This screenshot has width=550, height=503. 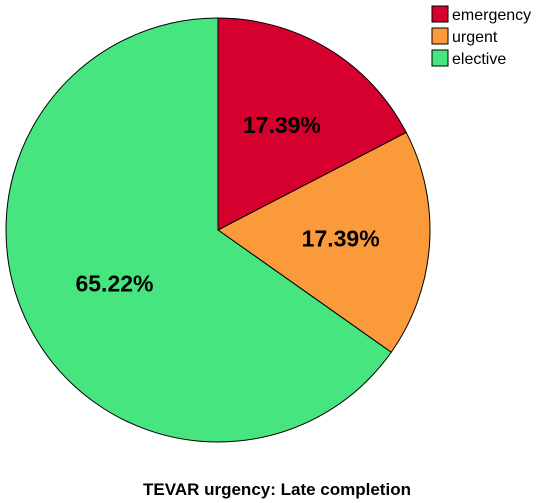 What do you see at coordinates (440, 14) in the screenshot?
I see `legend-swatch-emergency` at bounding box center [440, 14].